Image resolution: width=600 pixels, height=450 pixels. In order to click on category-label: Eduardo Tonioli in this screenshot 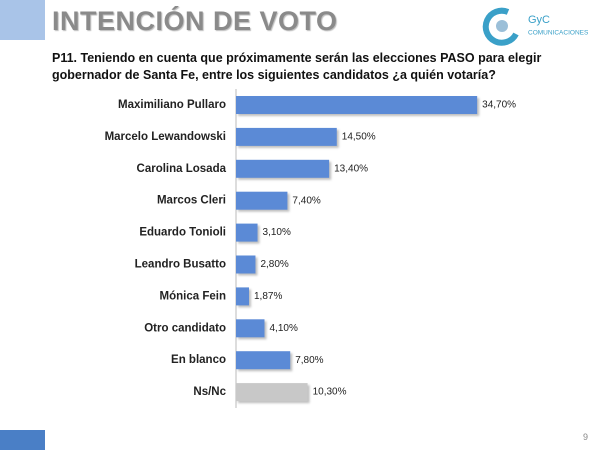, I will do `click(182, 233)`.